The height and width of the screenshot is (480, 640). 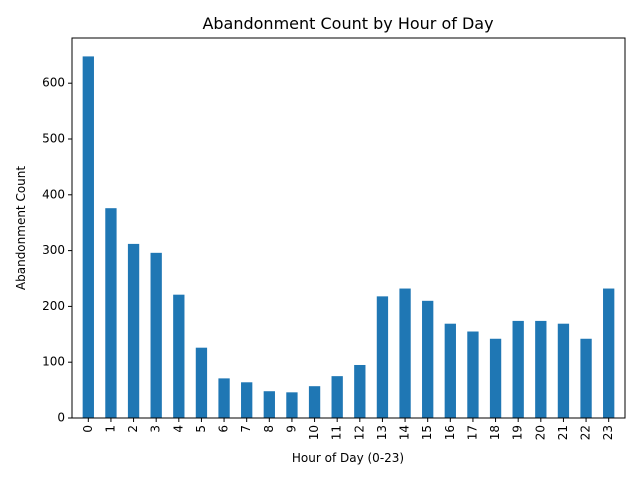 I want to click on y-tick-label: 0, so click(x=61, y=418).